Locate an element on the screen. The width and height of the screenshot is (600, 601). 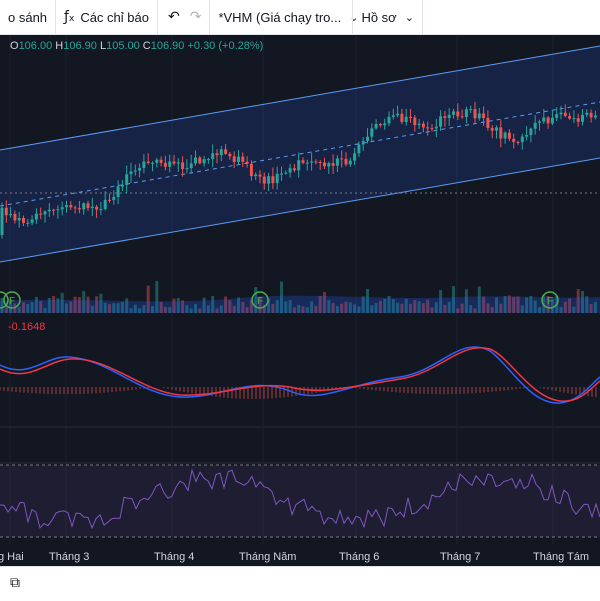
symbol-selector: *VHM (Giá chạy tro... ⌄ is located at coordinates (284, 17).